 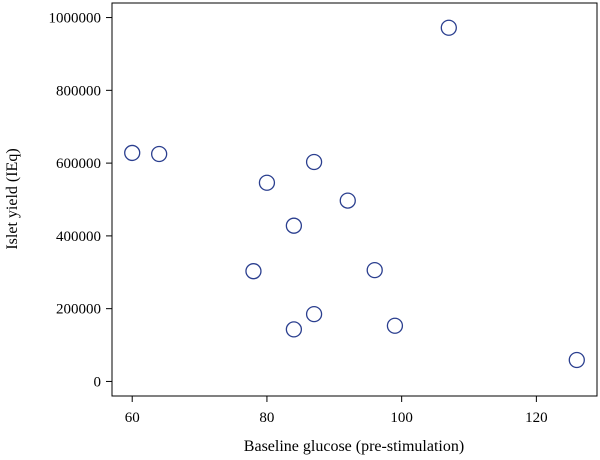 What do you see at coordinates (132, 418) in the screenshot?
I see `x-tick-label: 60` at bounding box center [132, 418].